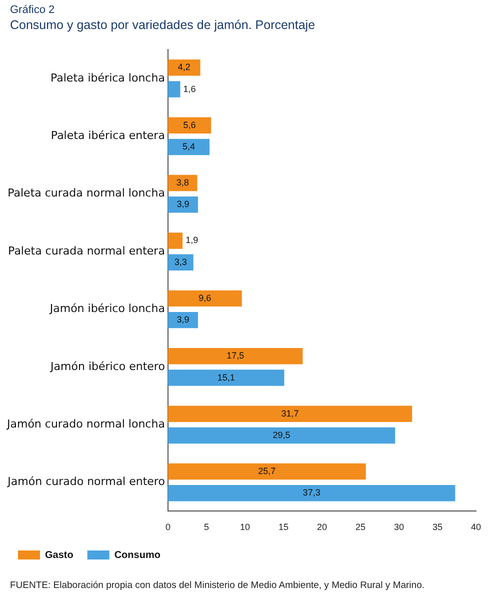 This screenshot has height=602, width=490. I want to click on data-label: 15,1, so click(226, 377).